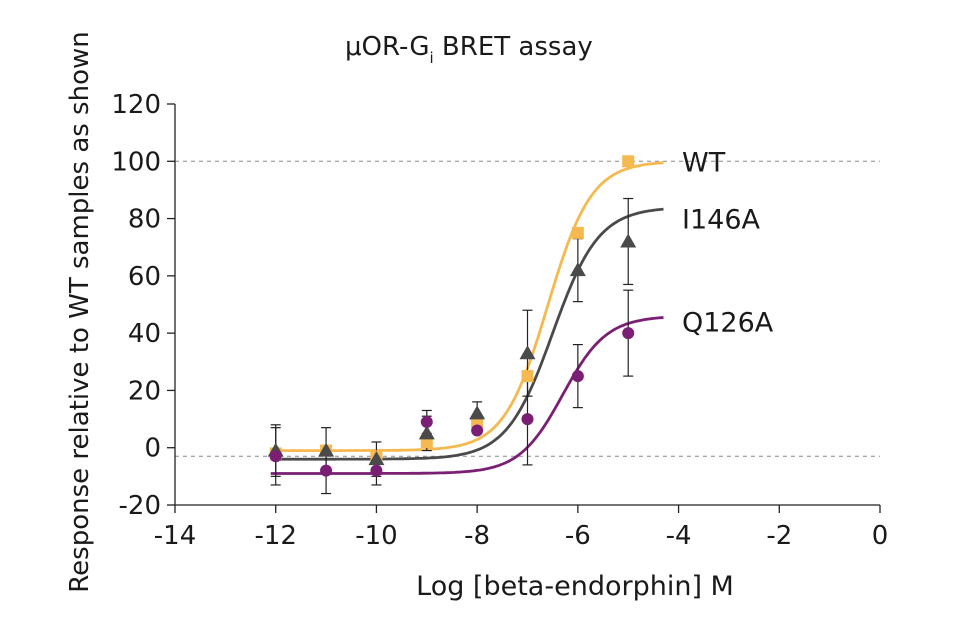 The image size is (980, 630). What do you see at coordinates (513, 47) in the screenshot?
I see `chart-title-suffix: BRET assay` at bounding box center [513, 47].